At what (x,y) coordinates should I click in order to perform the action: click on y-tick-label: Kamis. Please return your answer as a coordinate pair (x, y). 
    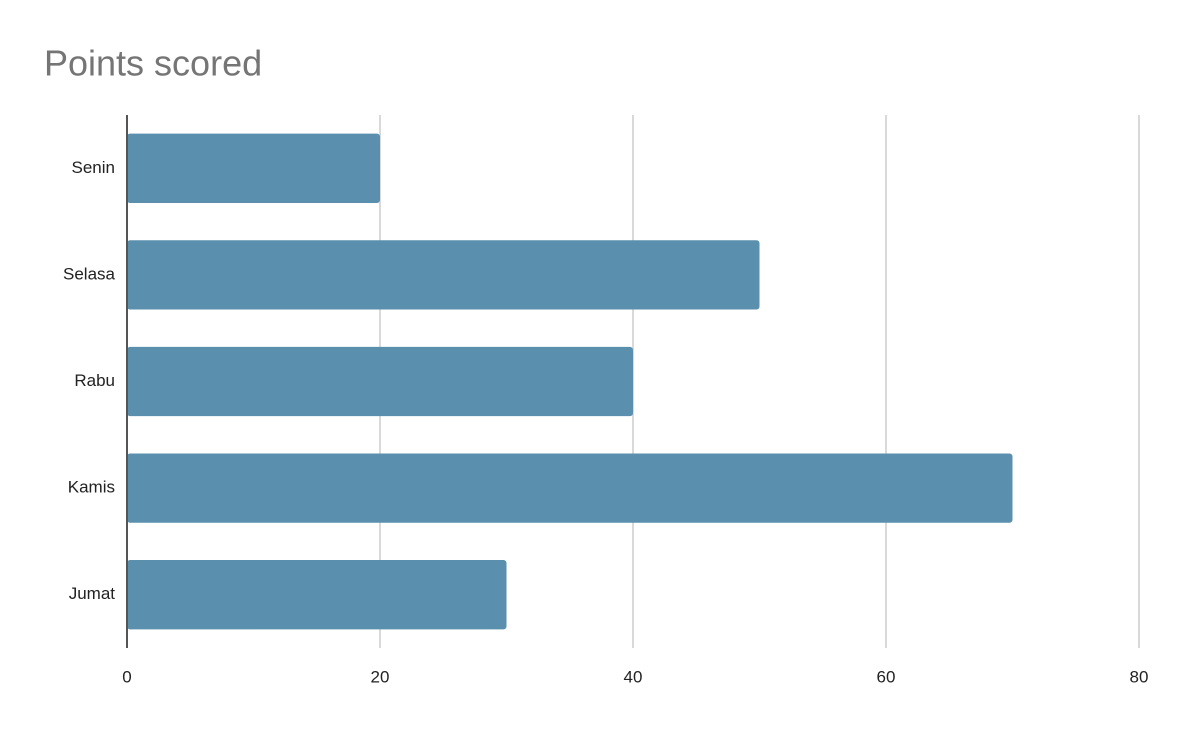
    Looking at the image, I should click on (91, 487).